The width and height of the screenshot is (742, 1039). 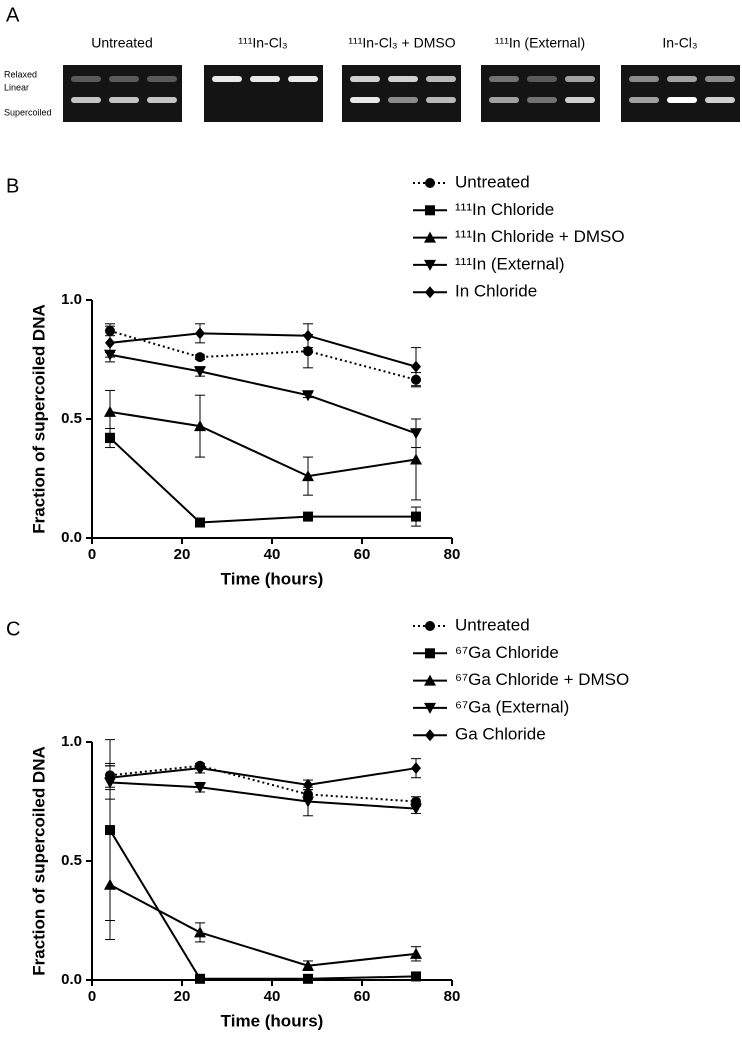 I want to click on x-tick-label: 80, so click(x=452, y=554).